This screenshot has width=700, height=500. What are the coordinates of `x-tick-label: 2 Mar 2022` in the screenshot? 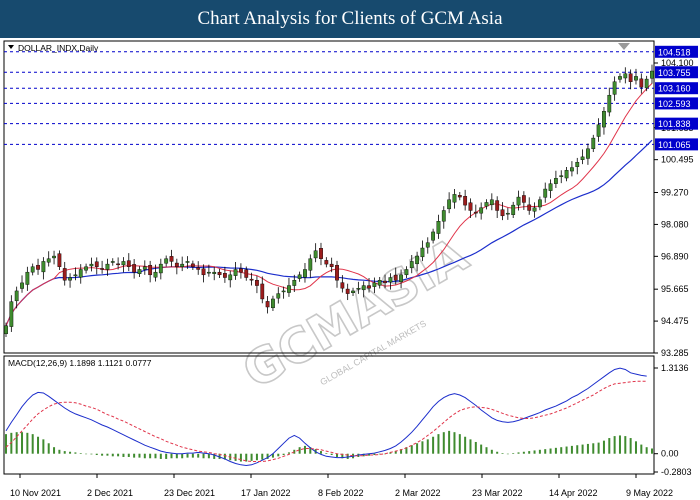 It's located at (418, 493).